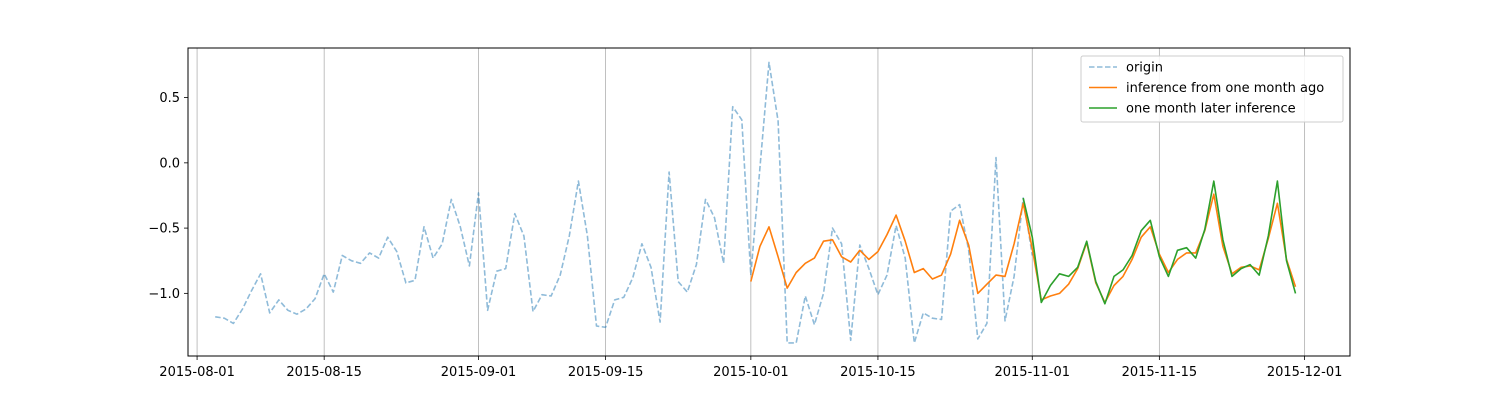 This screenshot has width=1500, height=400. Describe the element at coordinates (751, 372) in the screenshot. I see `x-tick-label: 2015-10-01` at that location.